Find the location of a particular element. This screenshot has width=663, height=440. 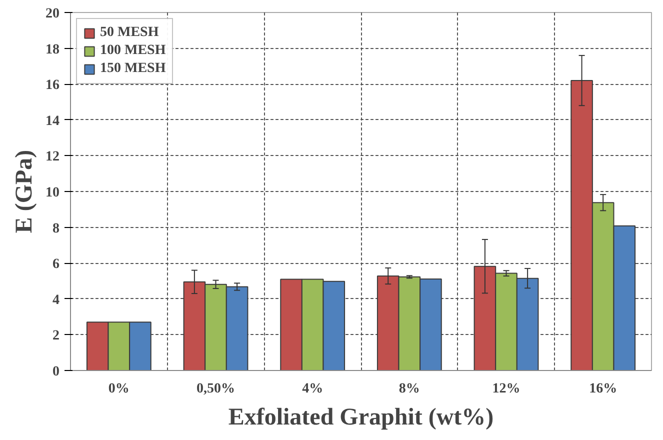

x-tick-label: 4% is located at coordinates (313, 389).